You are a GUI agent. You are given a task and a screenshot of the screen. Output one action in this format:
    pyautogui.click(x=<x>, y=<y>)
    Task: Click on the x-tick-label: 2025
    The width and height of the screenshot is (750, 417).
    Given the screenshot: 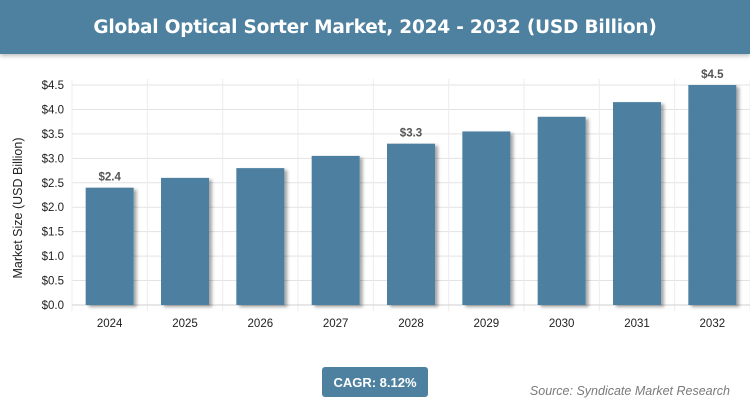 What is the action you would take?
    pyautogui.click(x=185, y=324)
    